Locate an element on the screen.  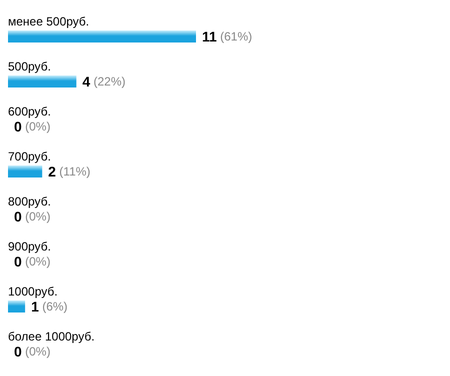
data-label: 1 (6%) is located at coordinates (49, 306).